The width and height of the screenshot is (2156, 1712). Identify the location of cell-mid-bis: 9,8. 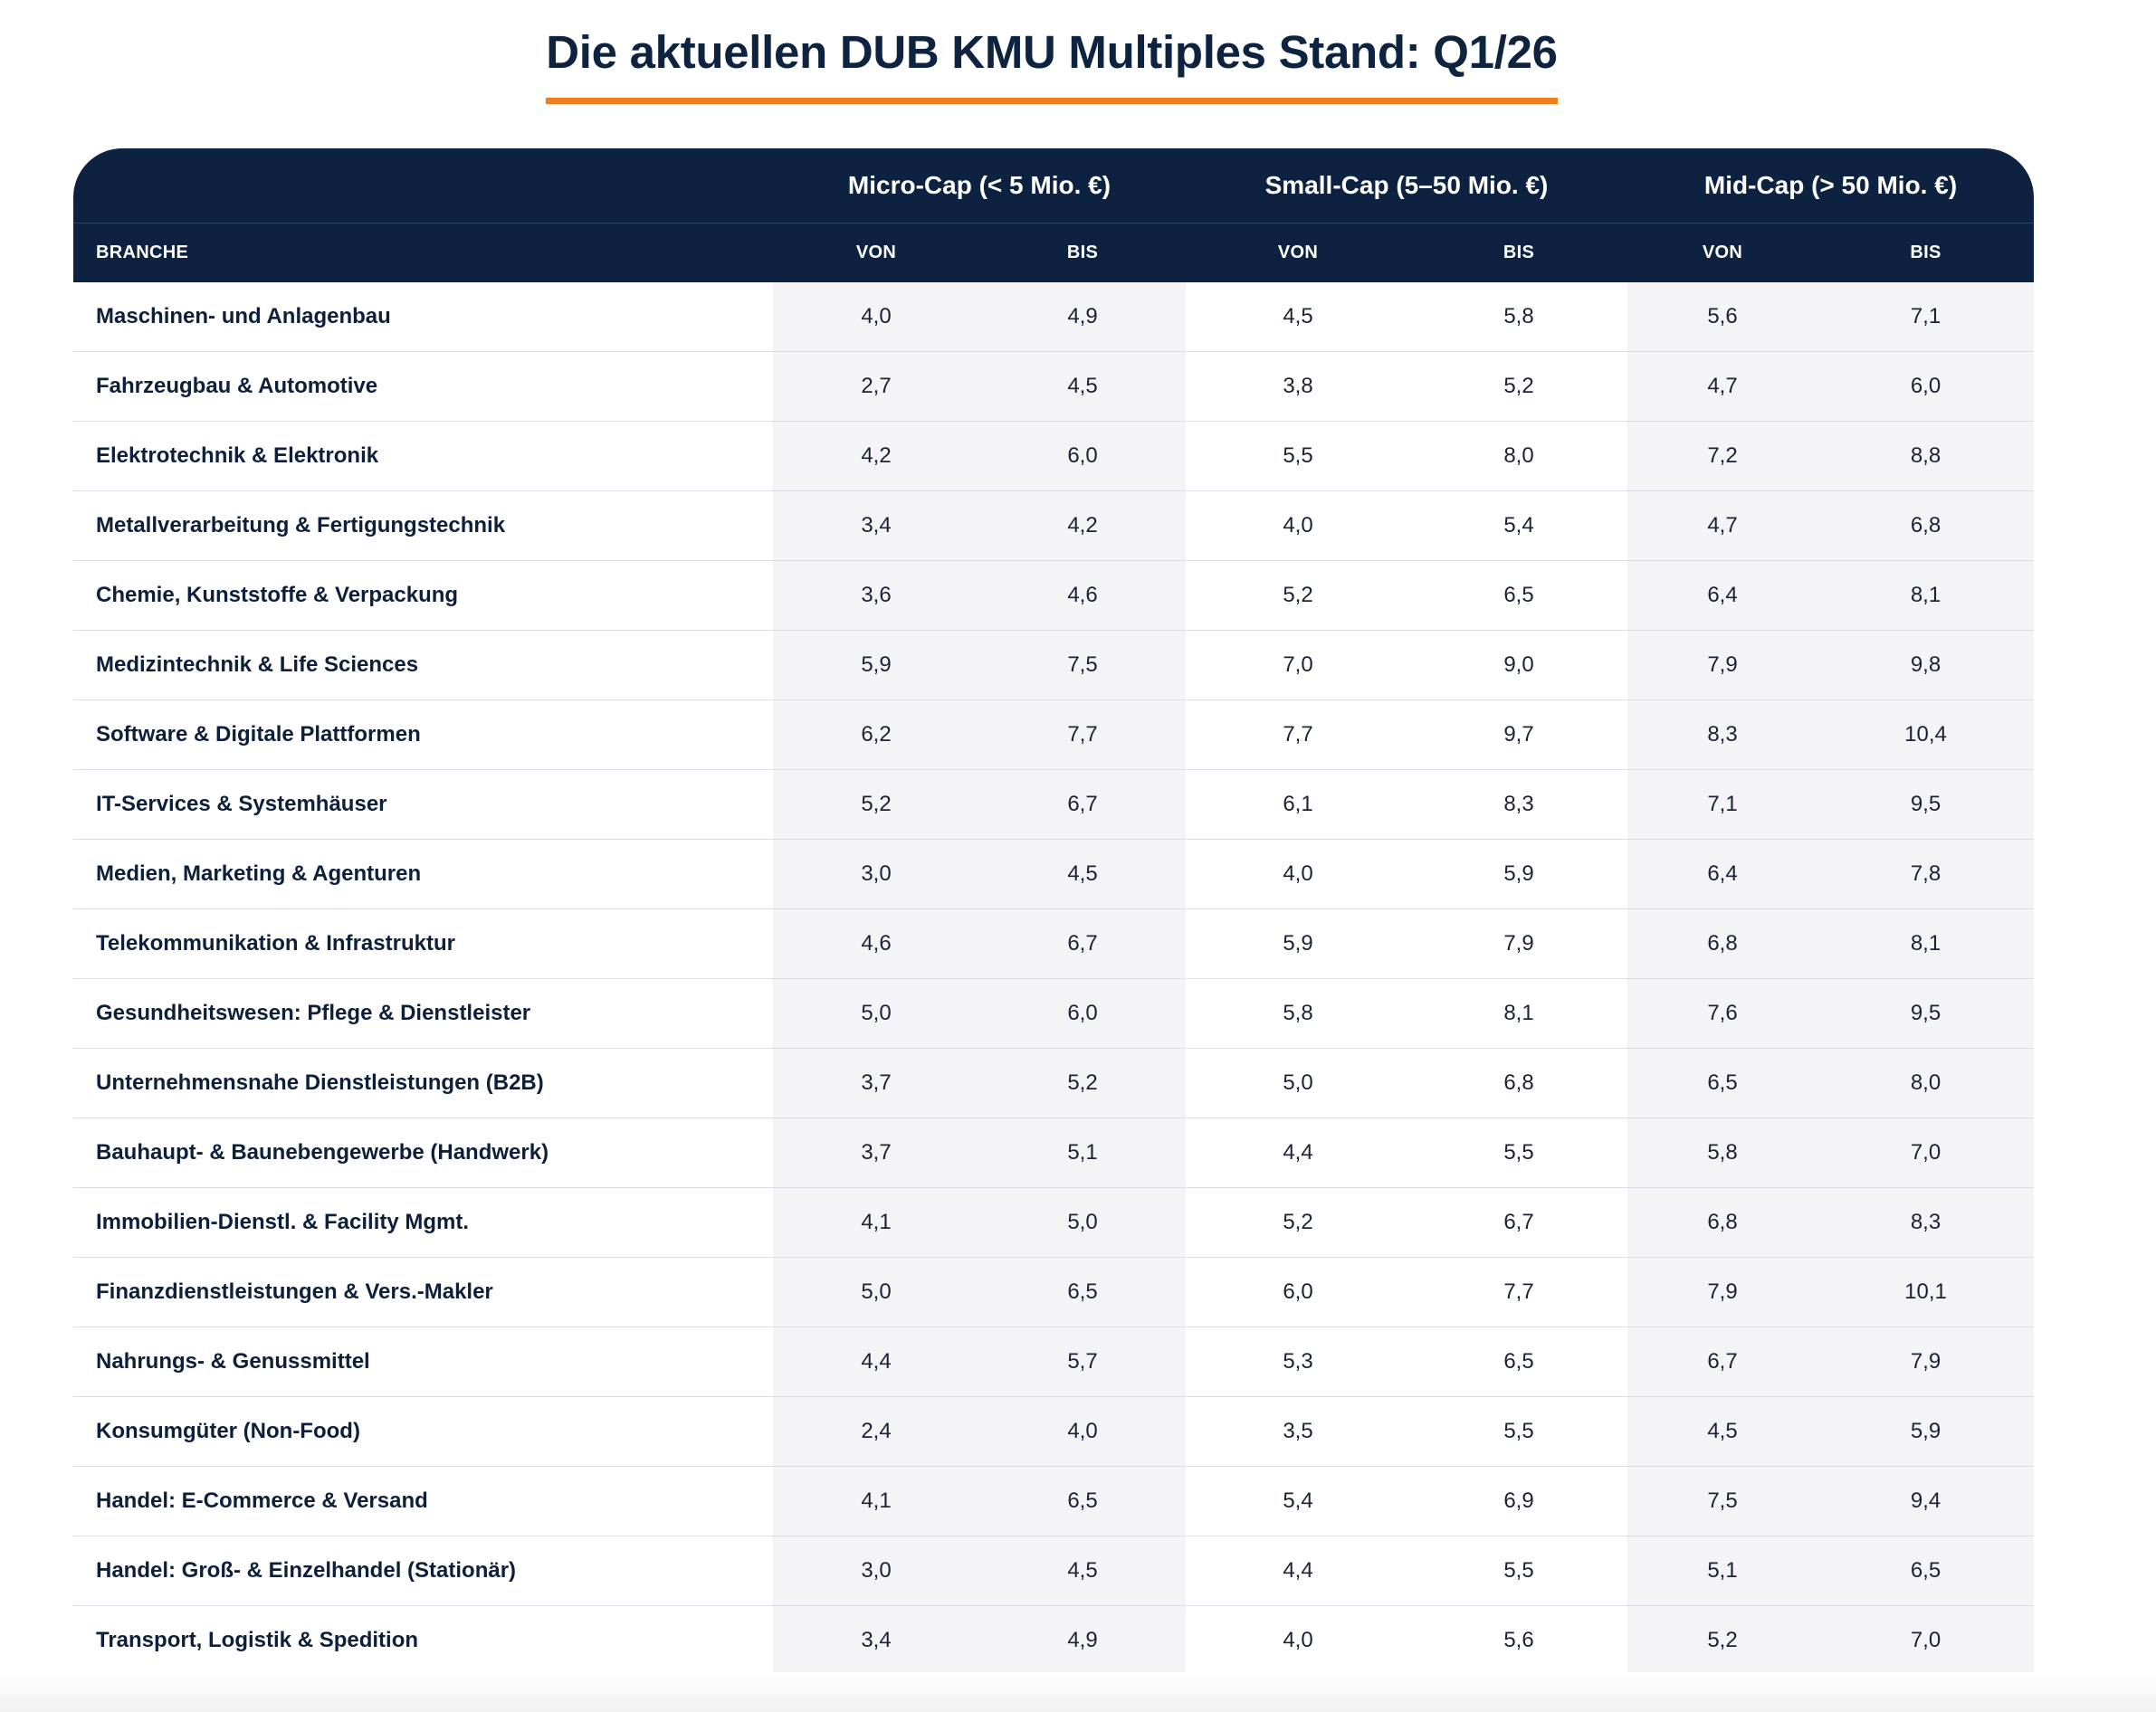
(1926, 665).